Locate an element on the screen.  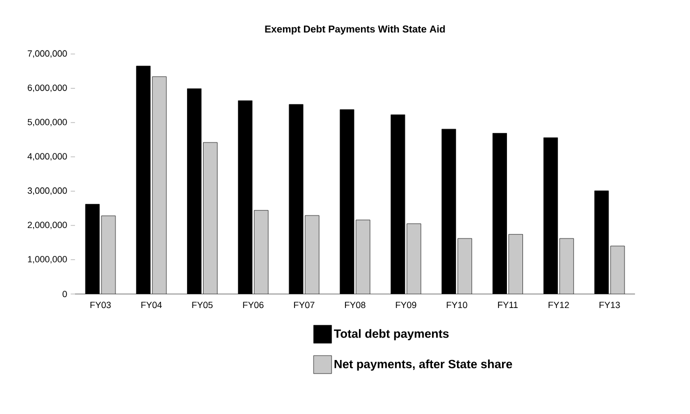
x-tick-label: FY04 is located at coordinates (151, 305).